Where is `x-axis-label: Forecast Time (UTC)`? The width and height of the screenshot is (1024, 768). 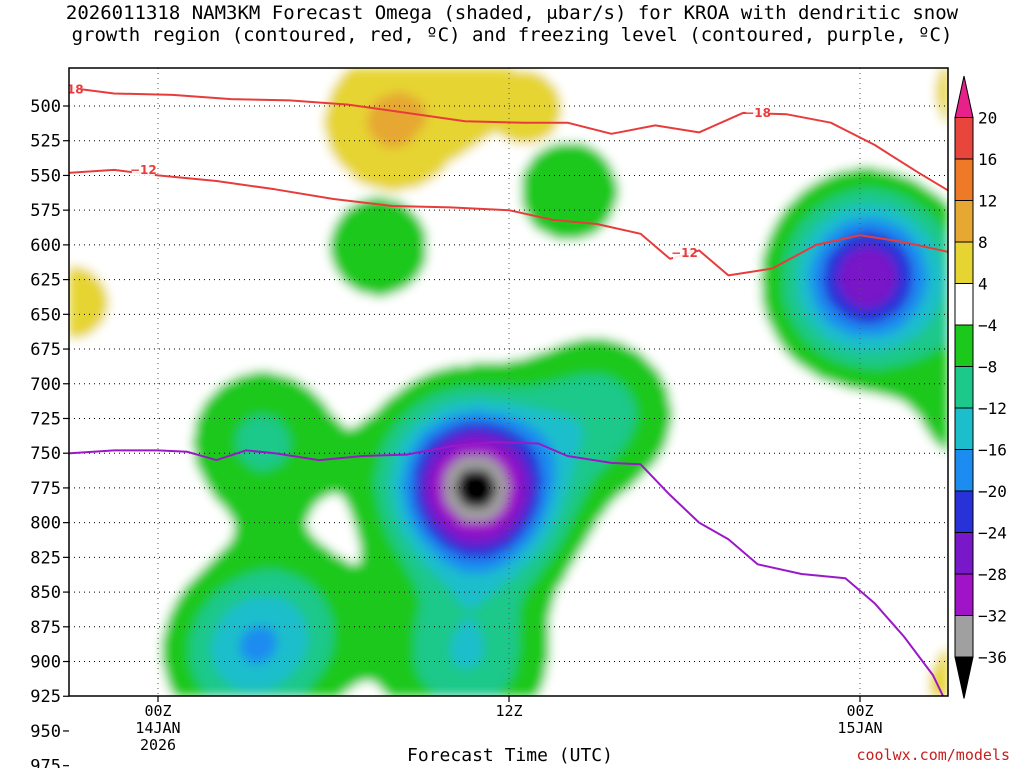 x-axis-label: Forecast Time (UTC) is located at coordinates (510, 755).